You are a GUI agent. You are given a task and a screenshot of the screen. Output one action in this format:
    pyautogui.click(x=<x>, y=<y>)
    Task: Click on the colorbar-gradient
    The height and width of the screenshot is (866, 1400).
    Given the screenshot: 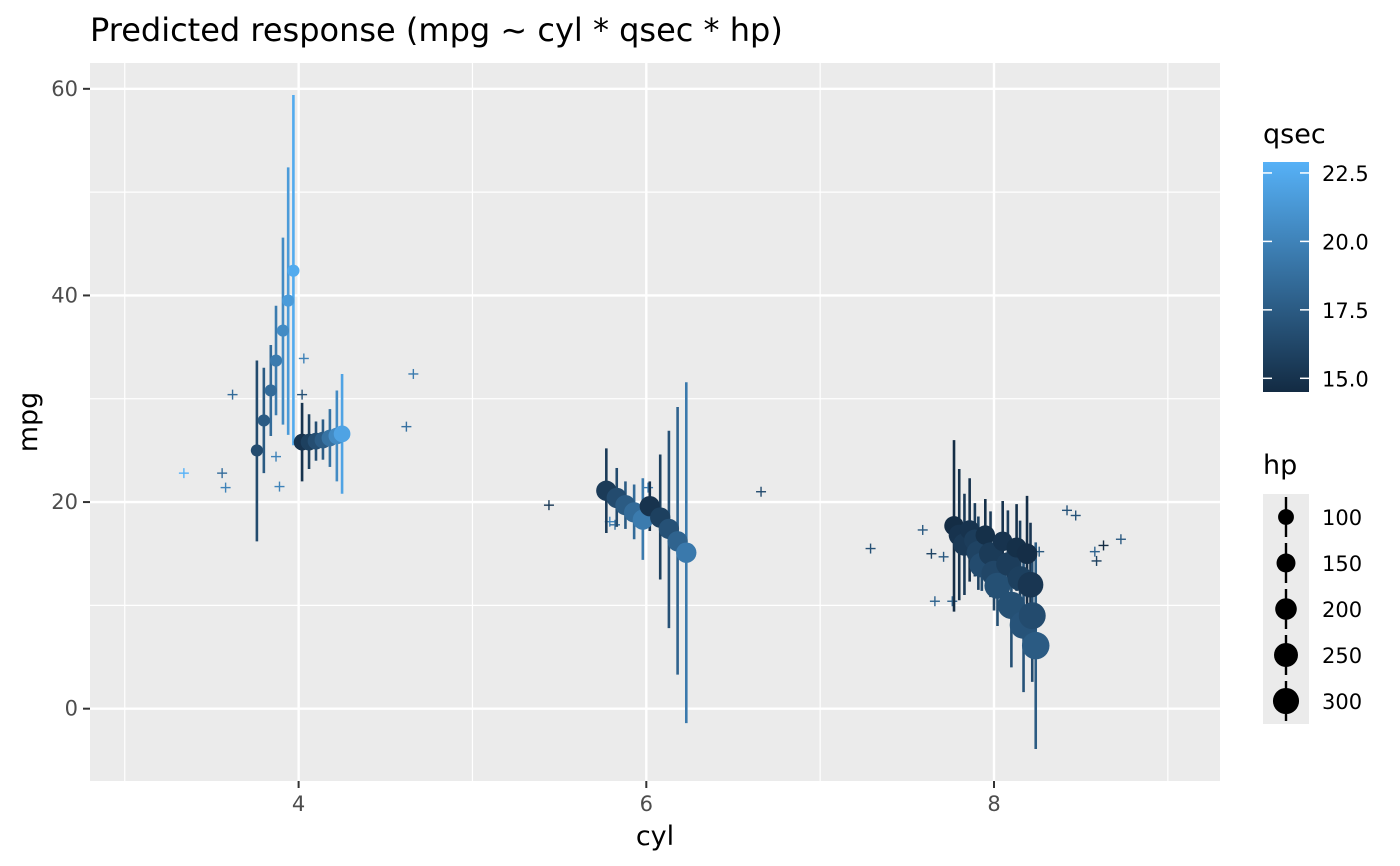 What is the action you would take?
    pyautogui.click(x=1286, y=277)
    